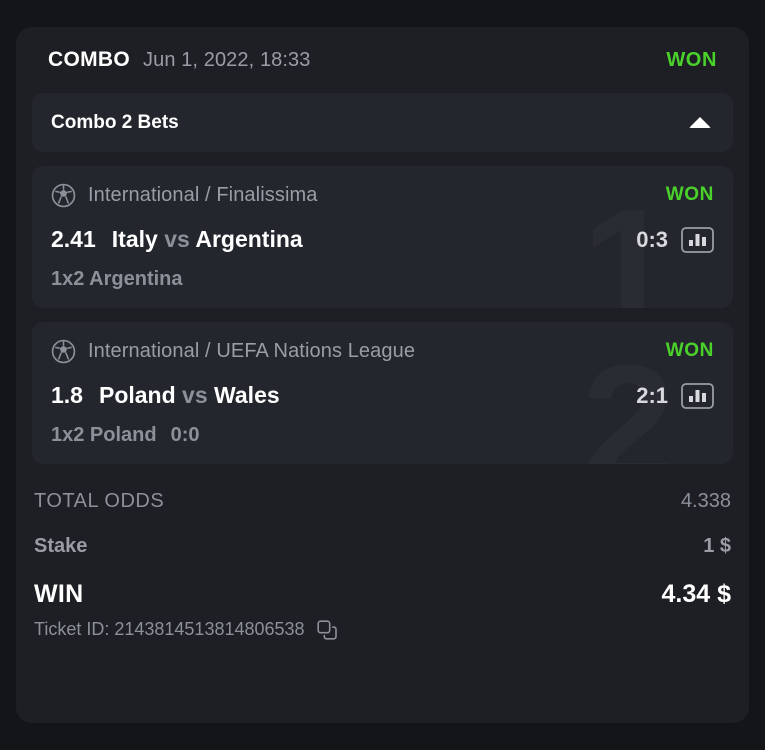  I want to click on bet-market-line: 1x2 Poland 0:0, so click(382, 435).